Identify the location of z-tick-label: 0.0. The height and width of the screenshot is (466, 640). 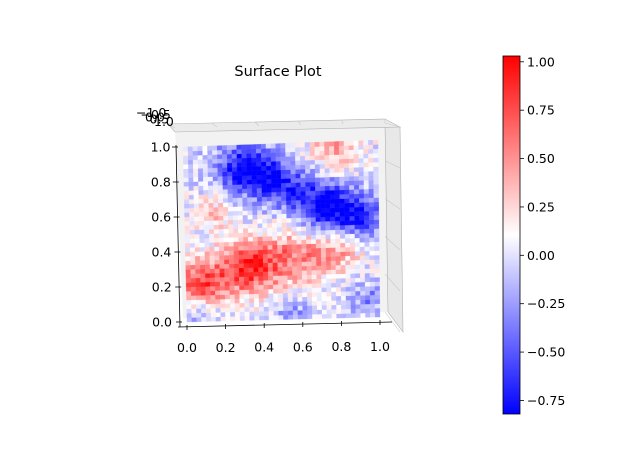
(155, 116).